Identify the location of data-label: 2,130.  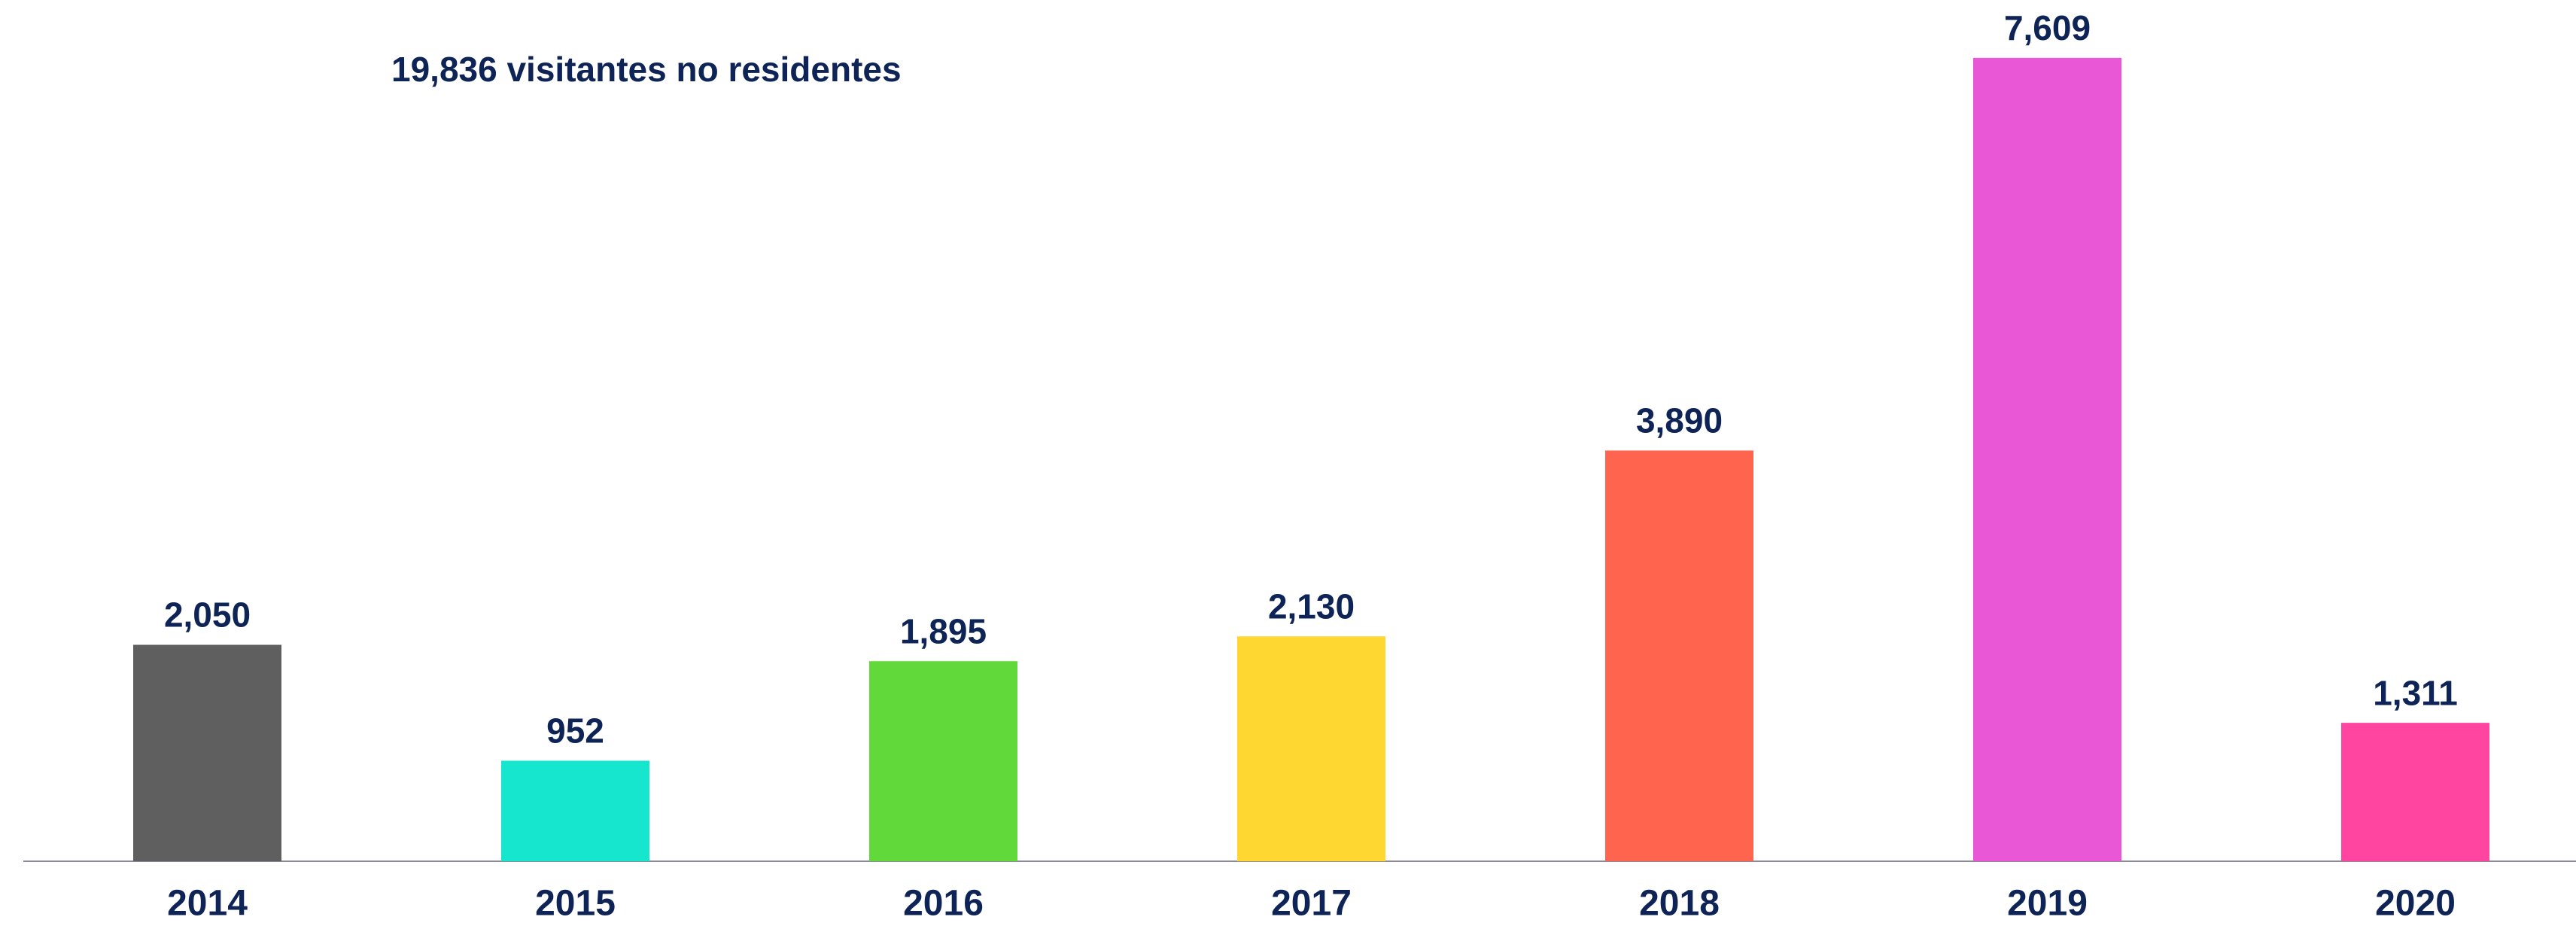
(1311, 606).